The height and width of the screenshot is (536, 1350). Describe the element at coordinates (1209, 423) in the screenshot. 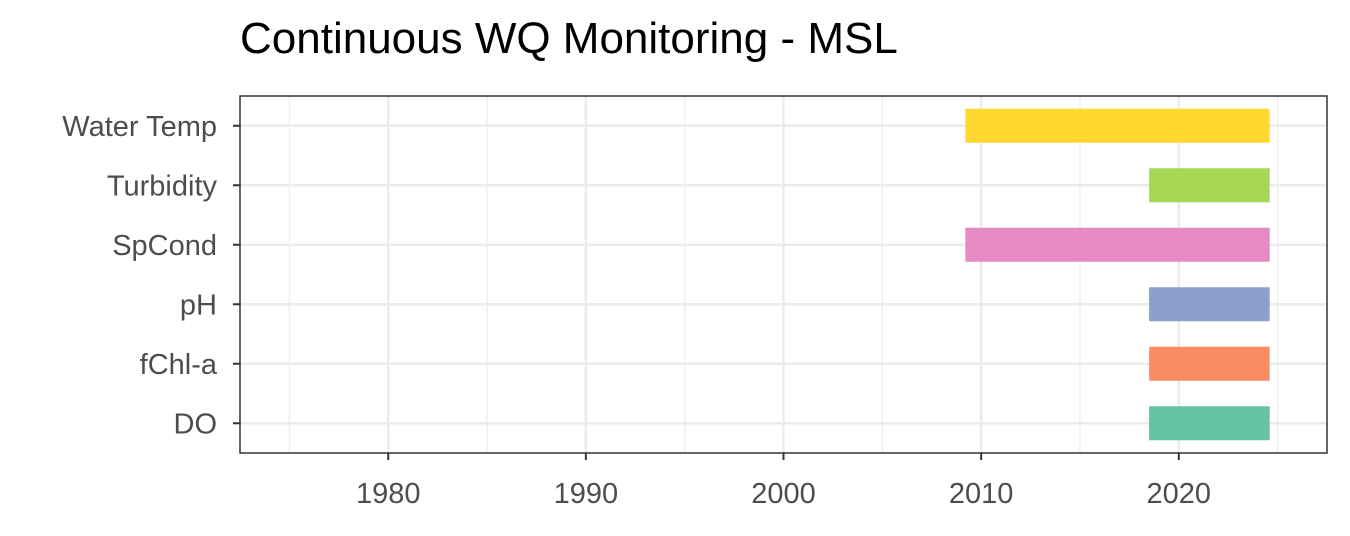

I see `range-bar-do` at that location.